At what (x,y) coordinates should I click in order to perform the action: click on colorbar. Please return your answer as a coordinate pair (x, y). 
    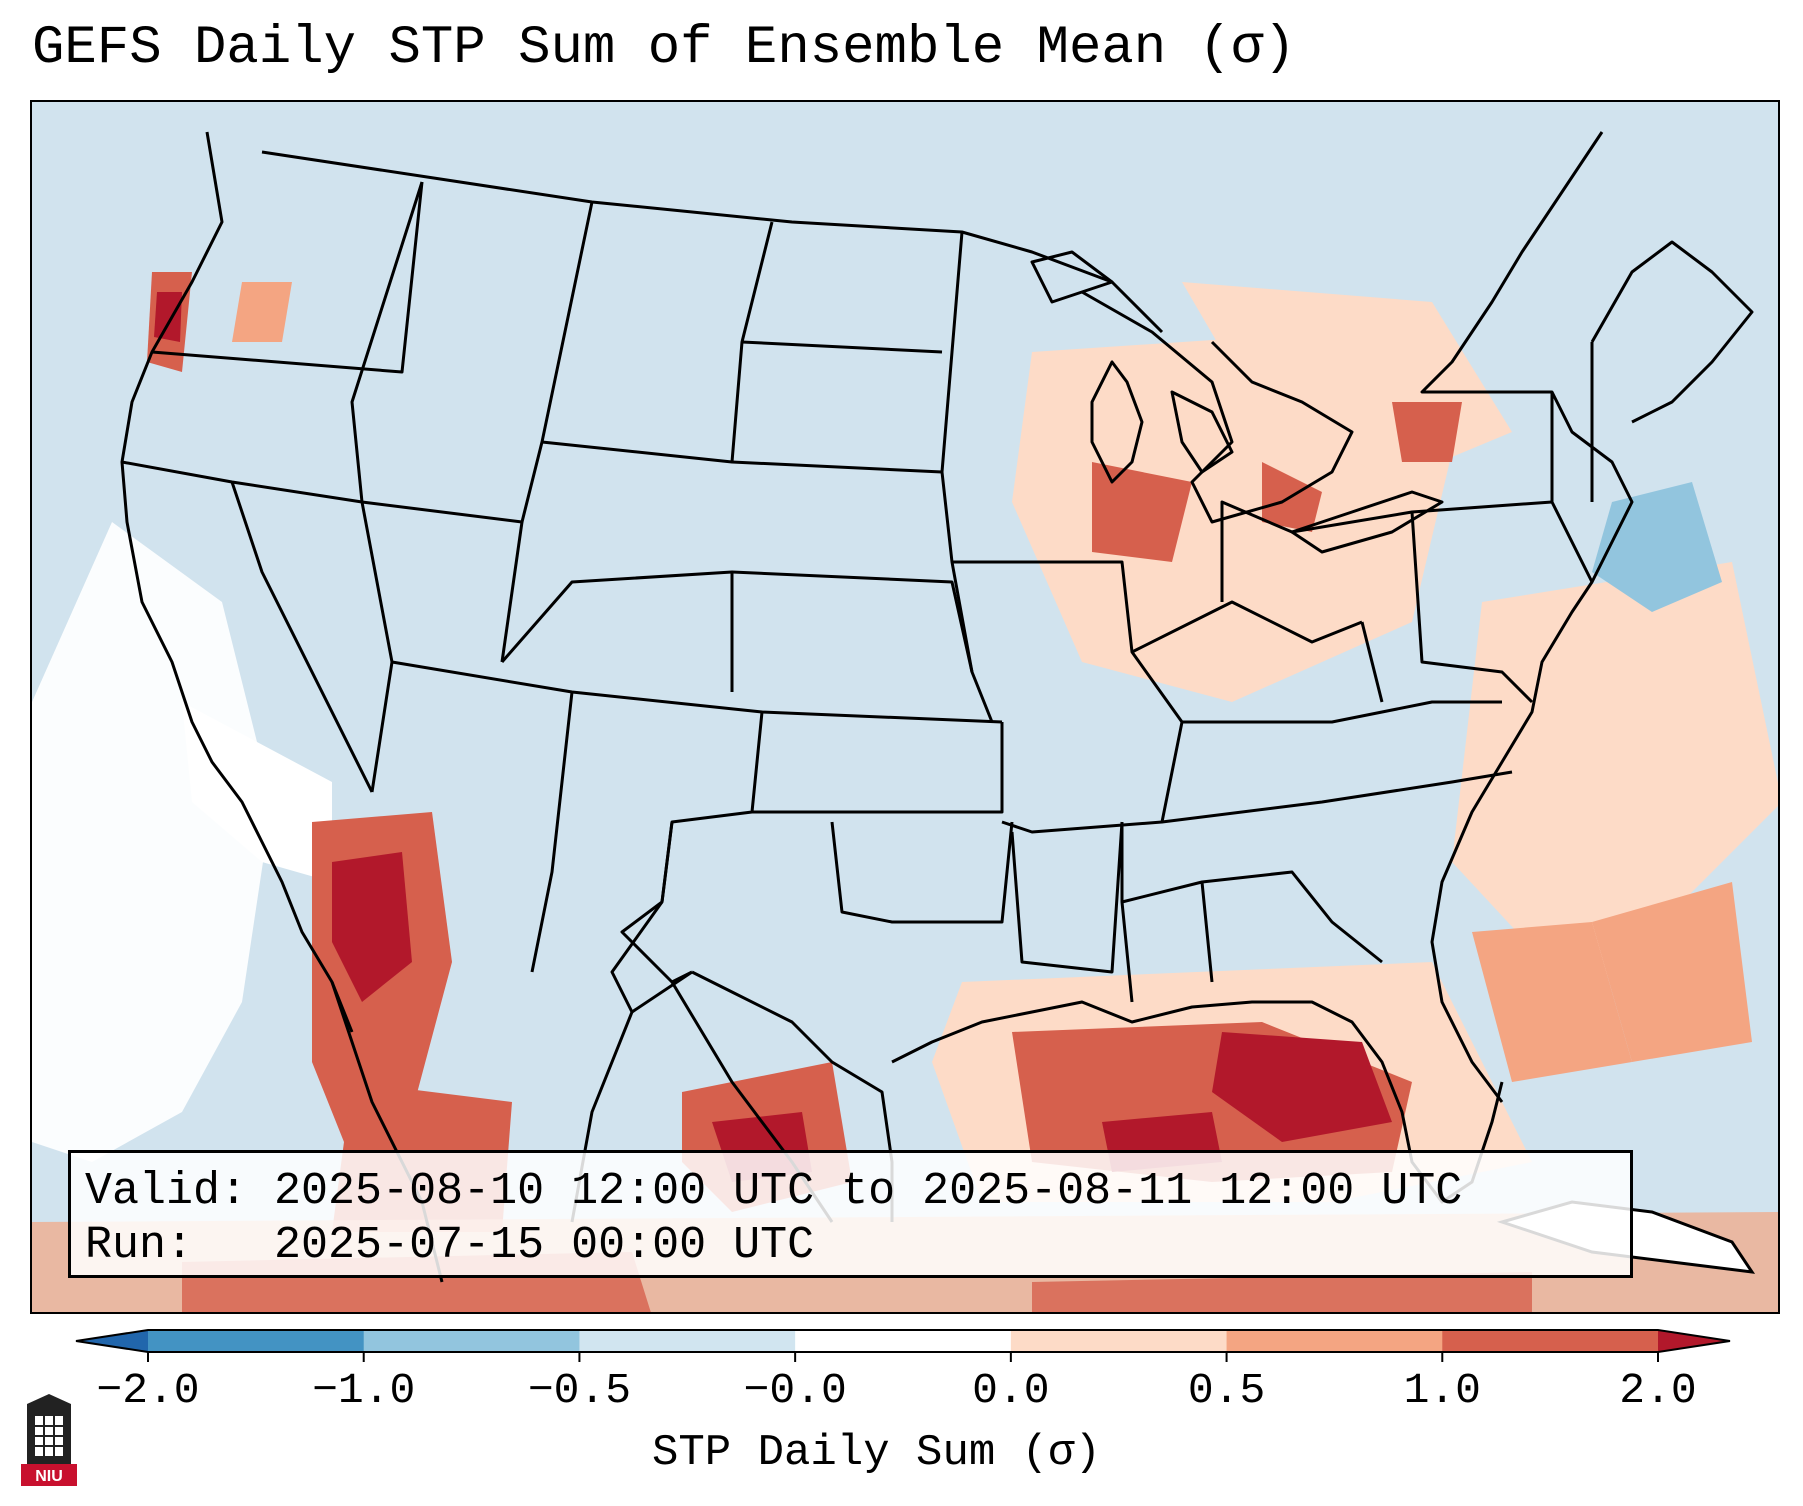
    Looking at the image, I should click on (903, 1345).